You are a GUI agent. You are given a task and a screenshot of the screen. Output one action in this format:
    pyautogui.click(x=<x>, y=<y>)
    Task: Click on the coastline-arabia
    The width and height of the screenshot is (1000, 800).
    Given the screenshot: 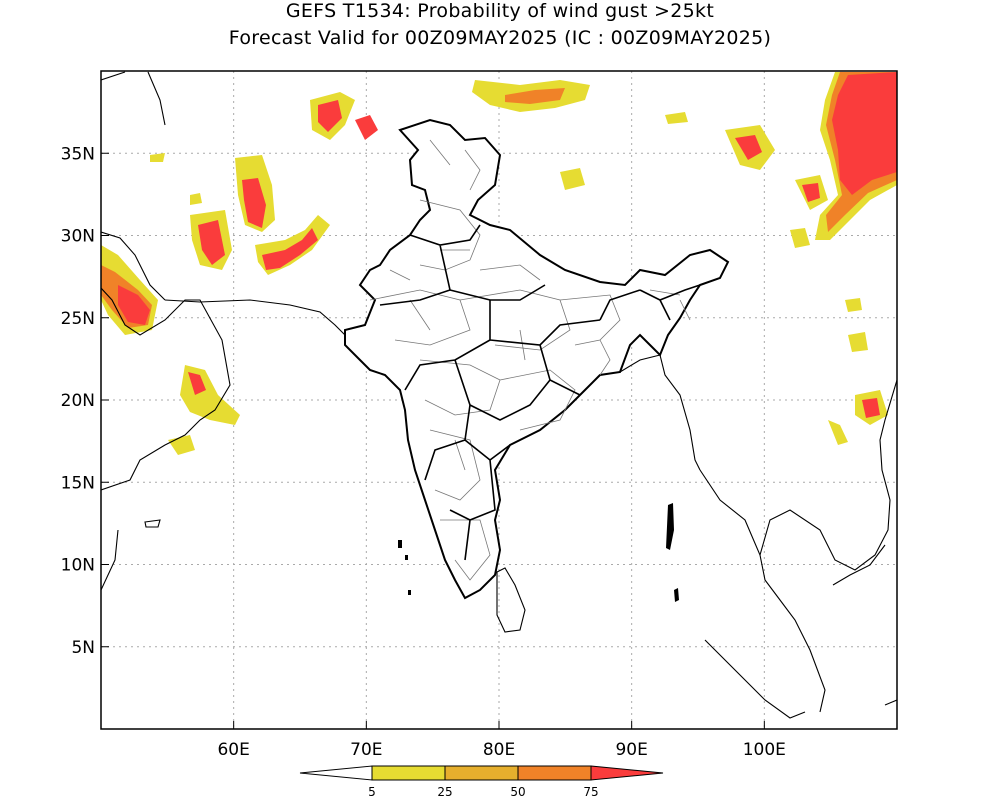 What is the action you would take?
    pyautogui.click(x=166, y=389)
    